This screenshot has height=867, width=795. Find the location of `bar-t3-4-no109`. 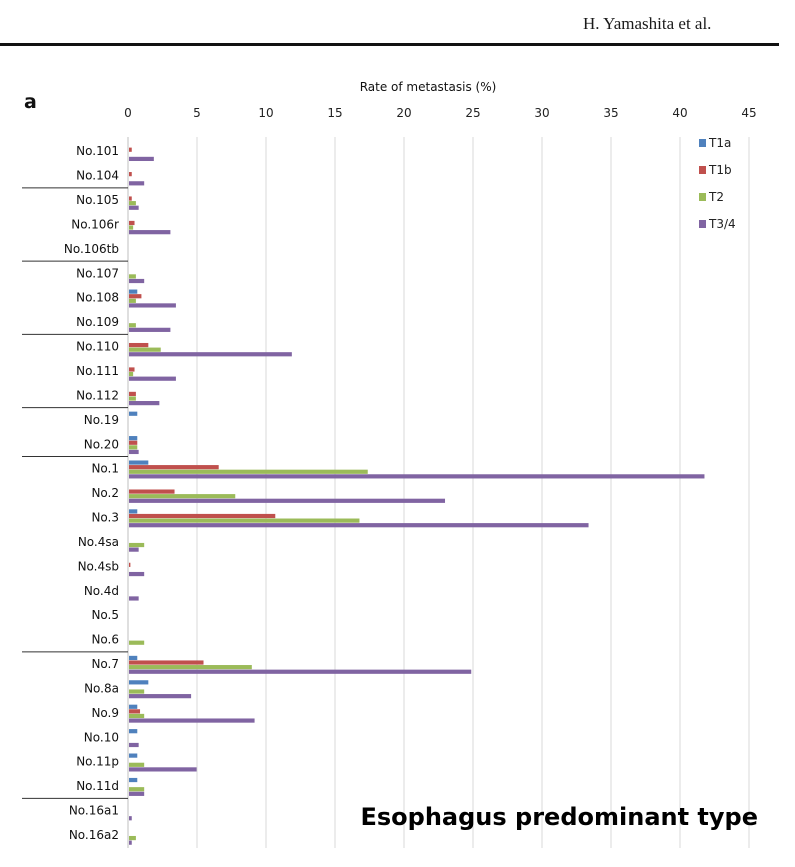

bar-t3-4-no109 is located at coordinates (150, 329).